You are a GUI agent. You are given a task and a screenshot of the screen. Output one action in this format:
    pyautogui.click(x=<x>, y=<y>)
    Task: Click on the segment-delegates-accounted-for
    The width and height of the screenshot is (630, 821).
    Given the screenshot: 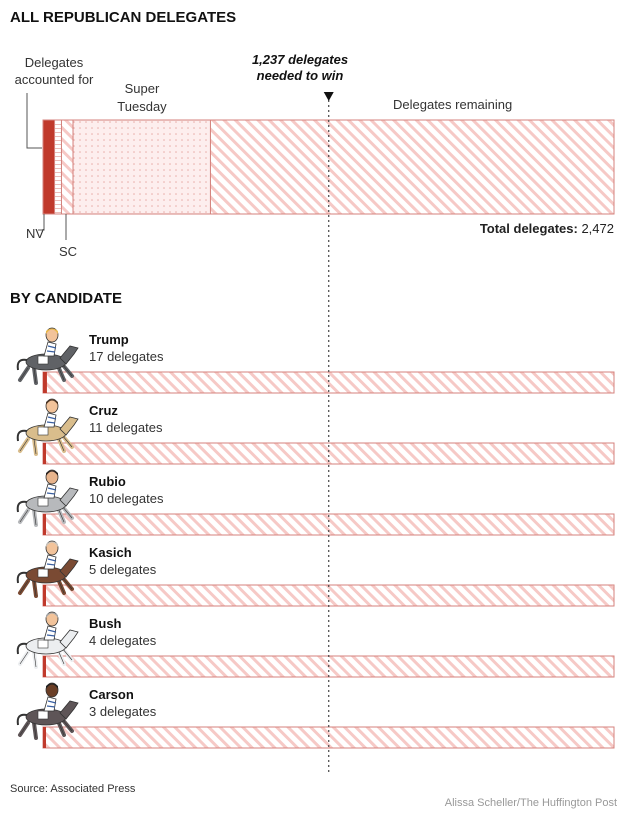 What is the action you would take?
    pyautogui.click(x=49, y=167)
    